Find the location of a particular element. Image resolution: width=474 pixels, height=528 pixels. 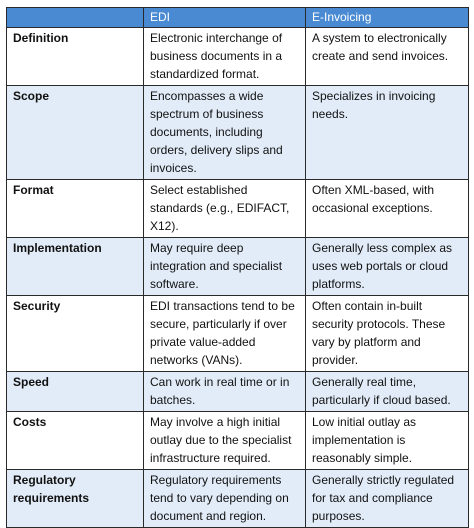

row-label: Security is located at coordinates (75, 333).